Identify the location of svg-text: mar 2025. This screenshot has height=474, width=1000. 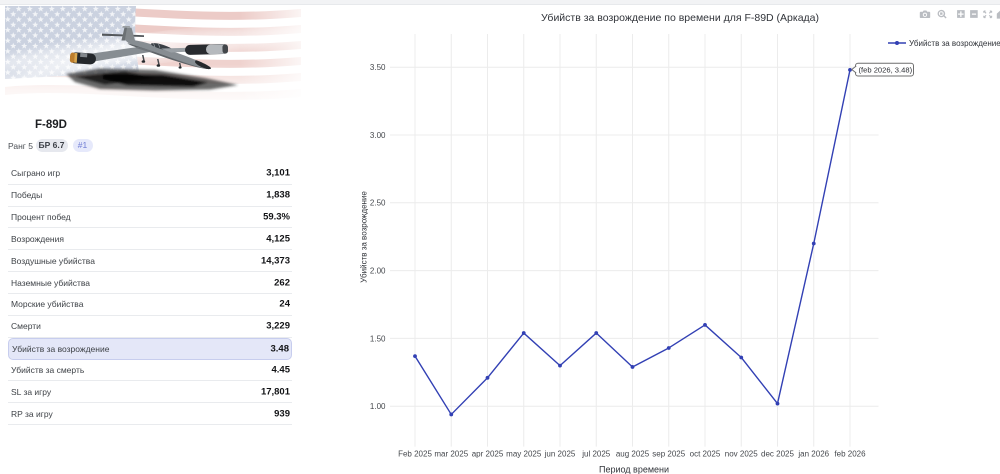
(451, 454).